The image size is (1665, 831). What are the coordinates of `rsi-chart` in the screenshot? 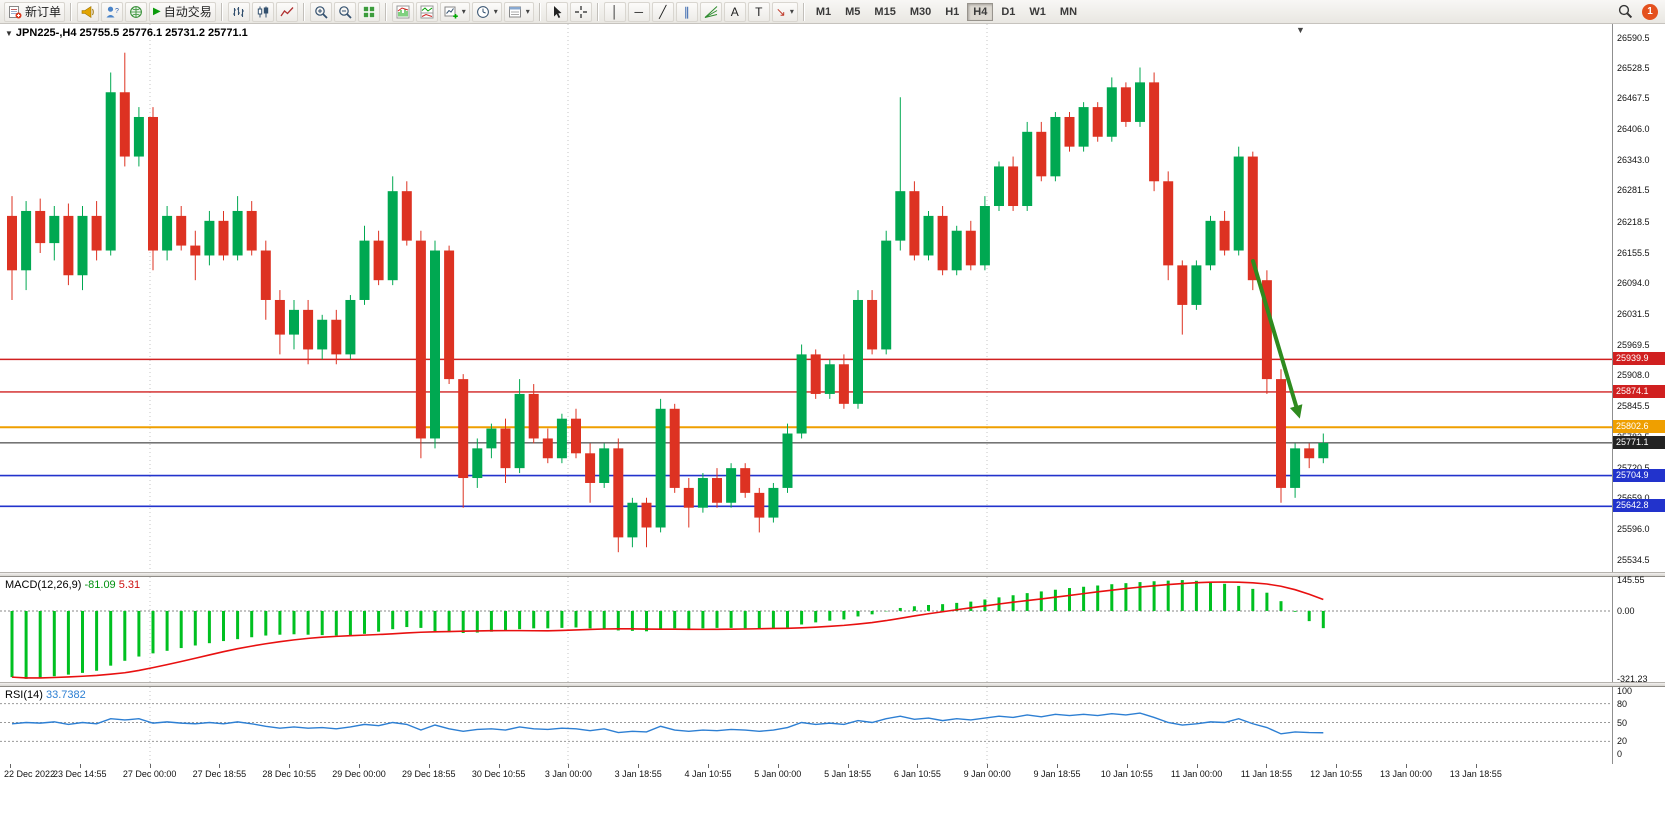 It's located at (806, 725).